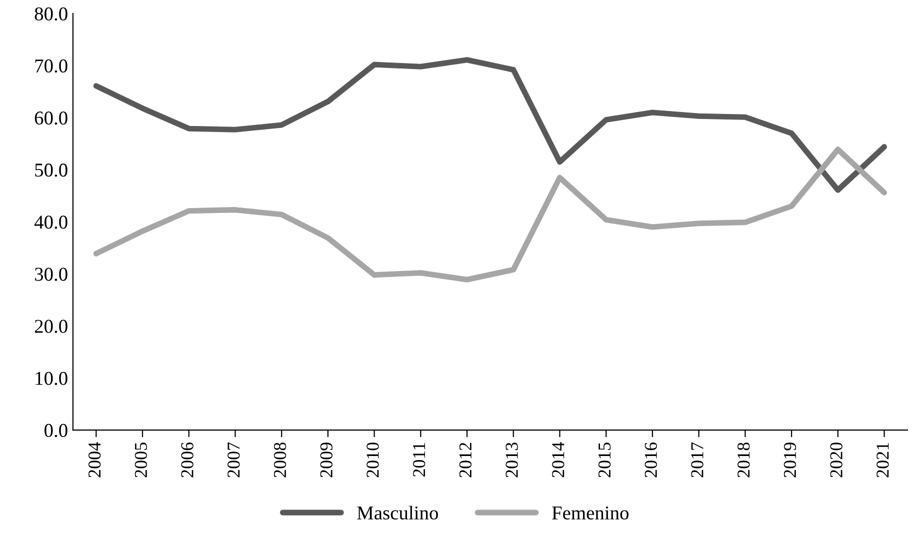  Describe the element at coordinates (56, 431) in the screenshot. I see `y-tick-label: 0.0` at that location.